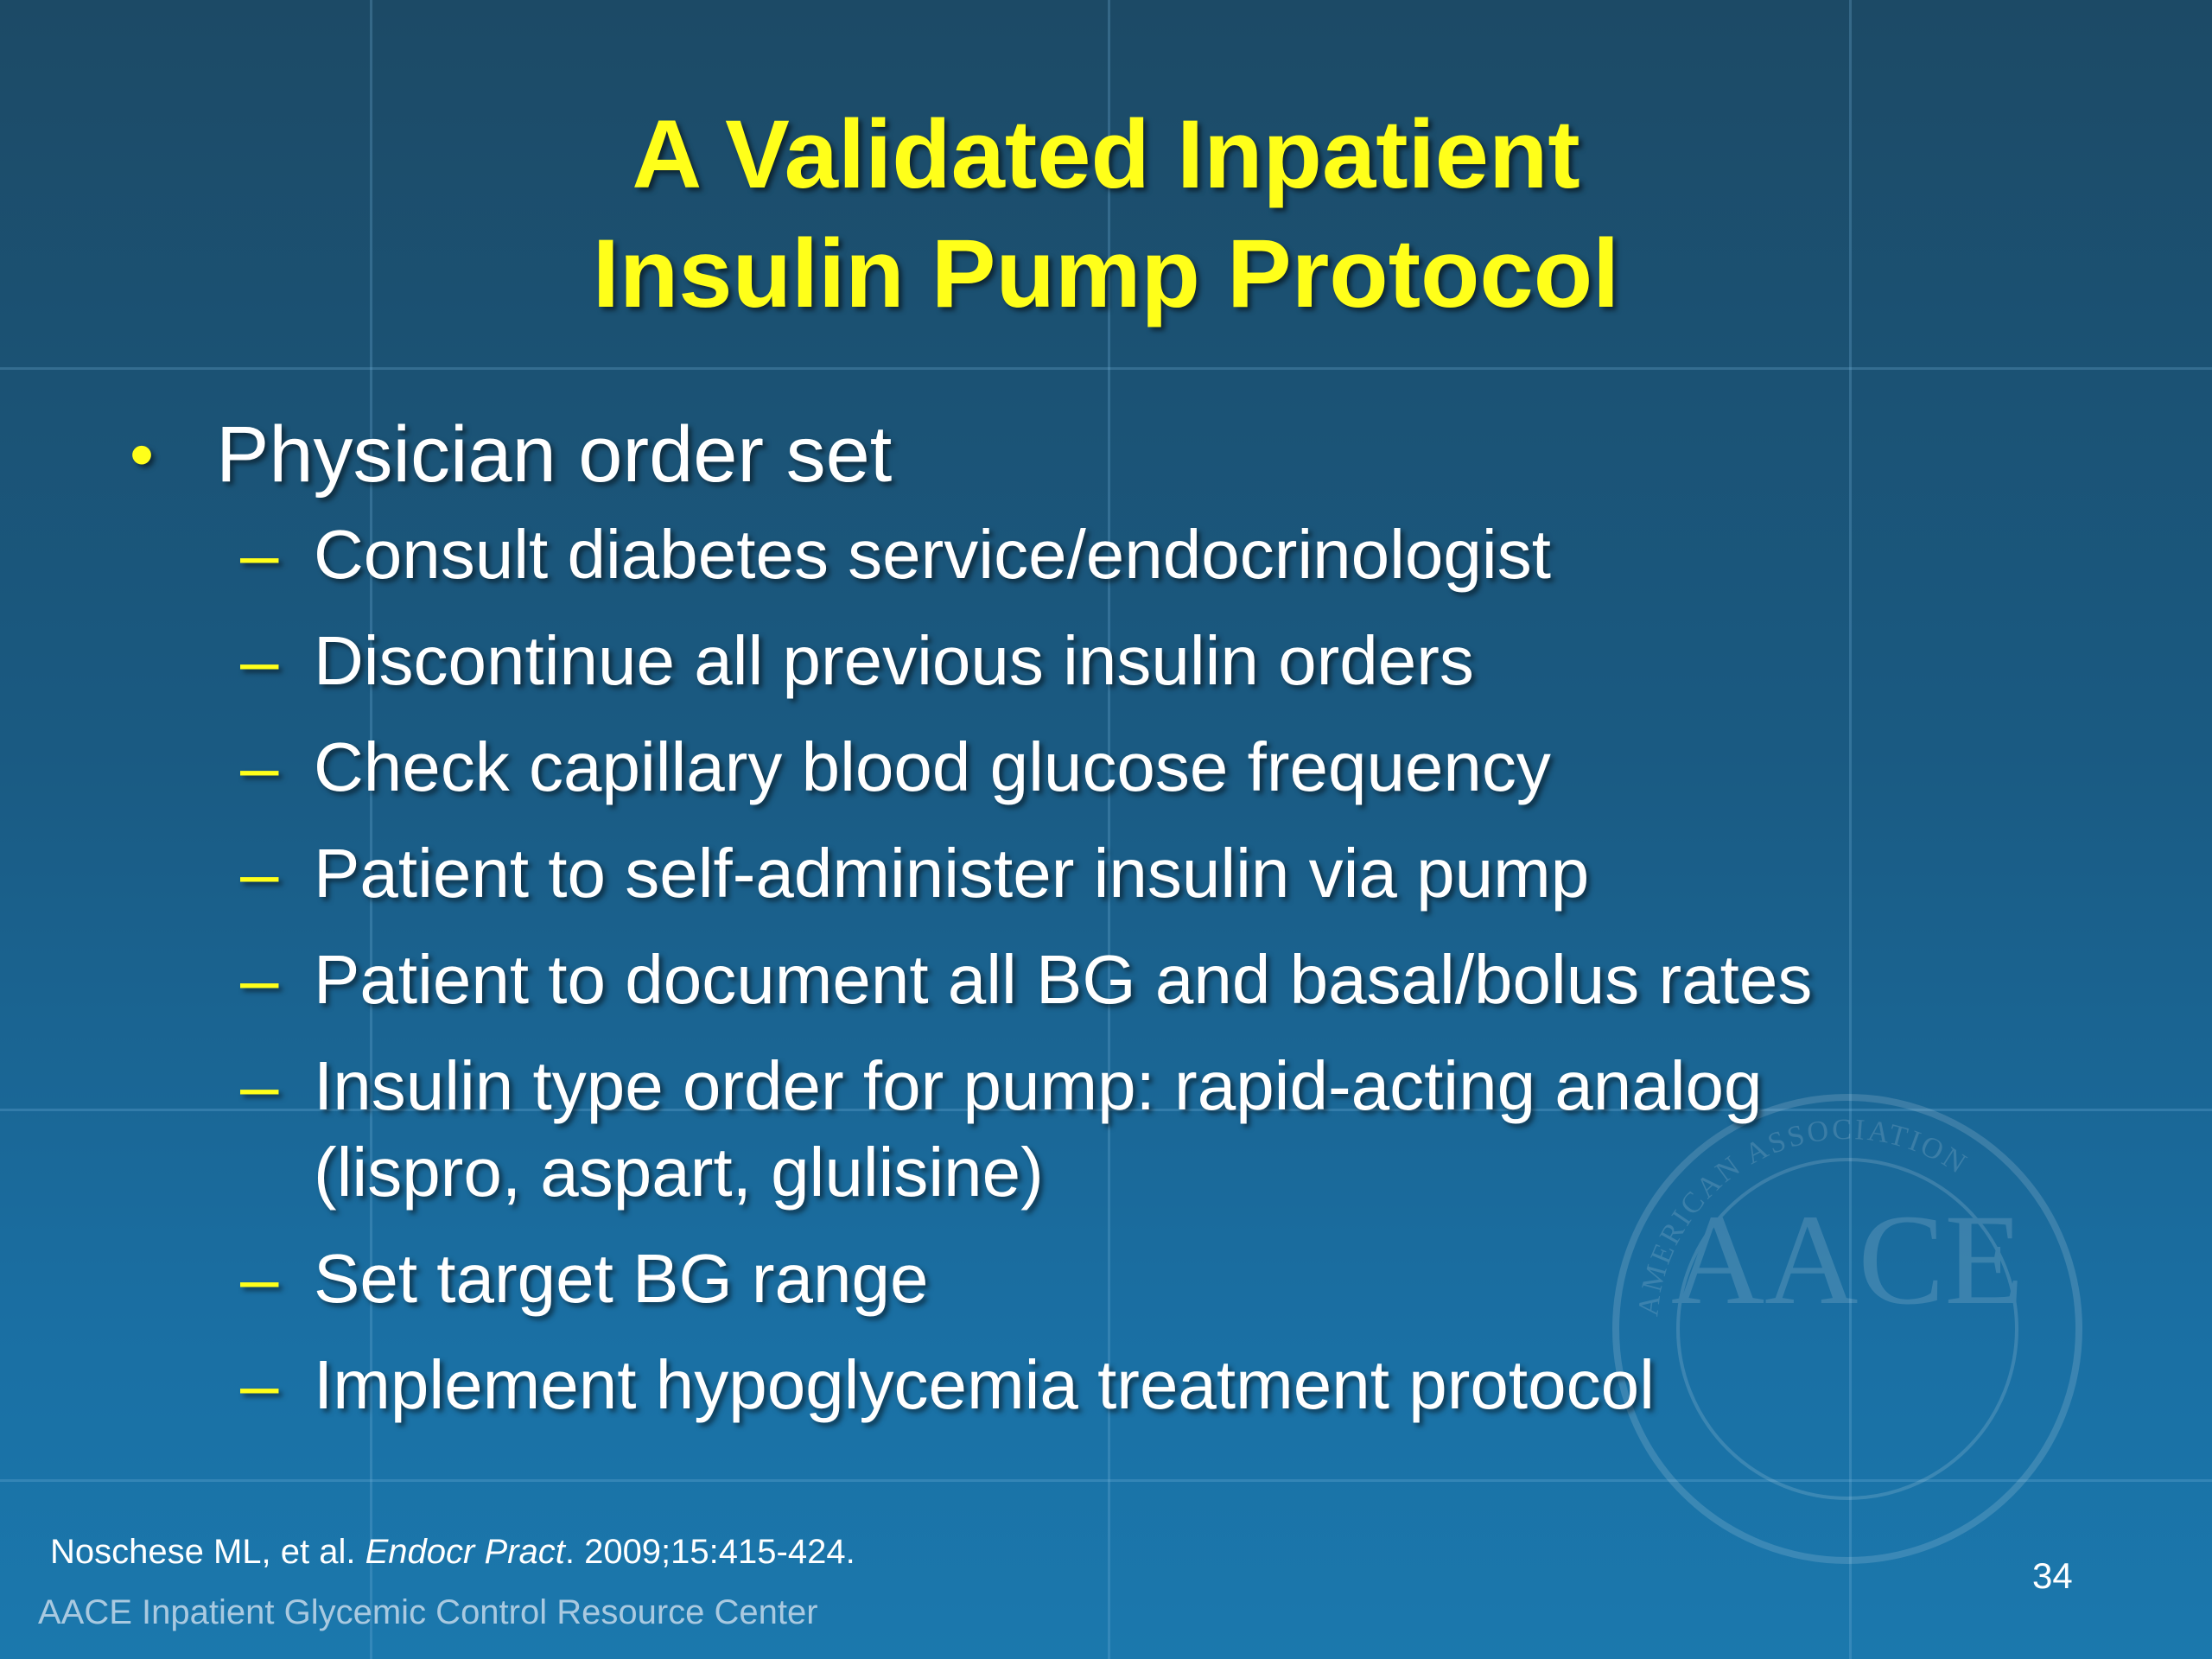 The height and width of the screenshot is (1659, 2212). I want to click on sub-bullet-text: Discontinue all previous insulin orders, so click(894, 660).